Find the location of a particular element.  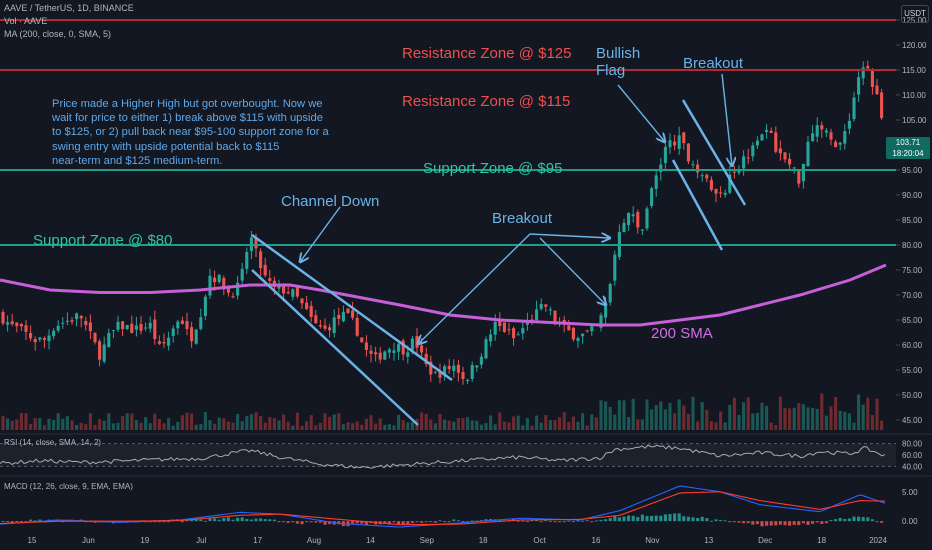

price-tick-label: 75.00 is located at coordinates (912, 270).